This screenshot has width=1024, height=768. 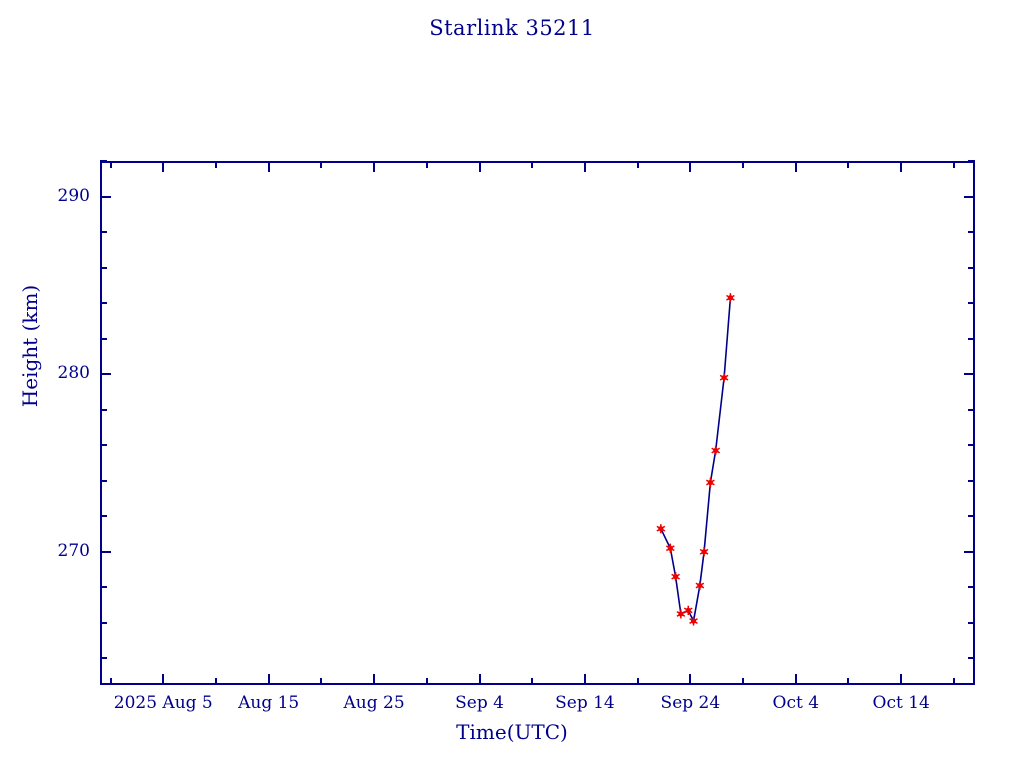 What do you see at coordinates (110, 681) in the screenshot?
I see `x-tick--1` at bounding box center [110, 681].